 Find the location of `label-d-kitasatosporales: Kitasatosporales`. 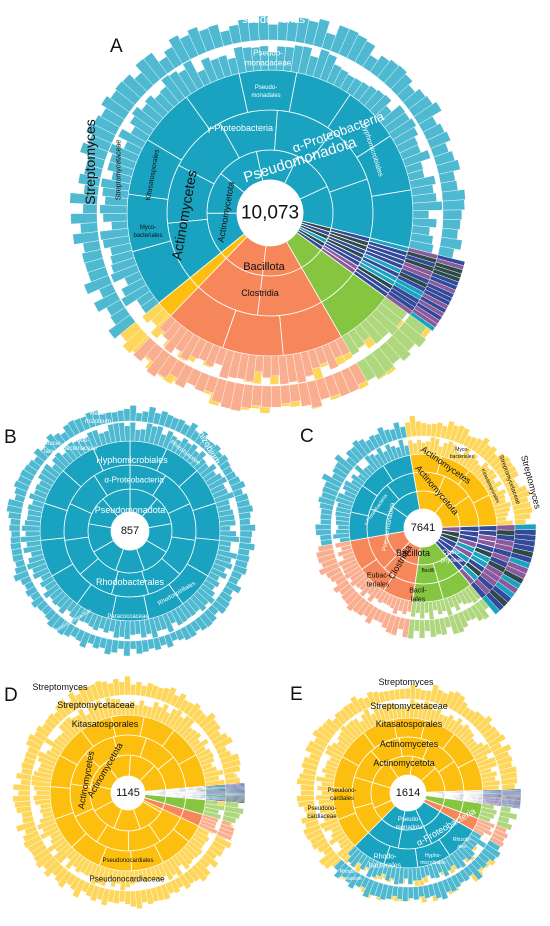

label-d-kitasatosporales: Kitasatosporales is located at coordinates (105, 724).